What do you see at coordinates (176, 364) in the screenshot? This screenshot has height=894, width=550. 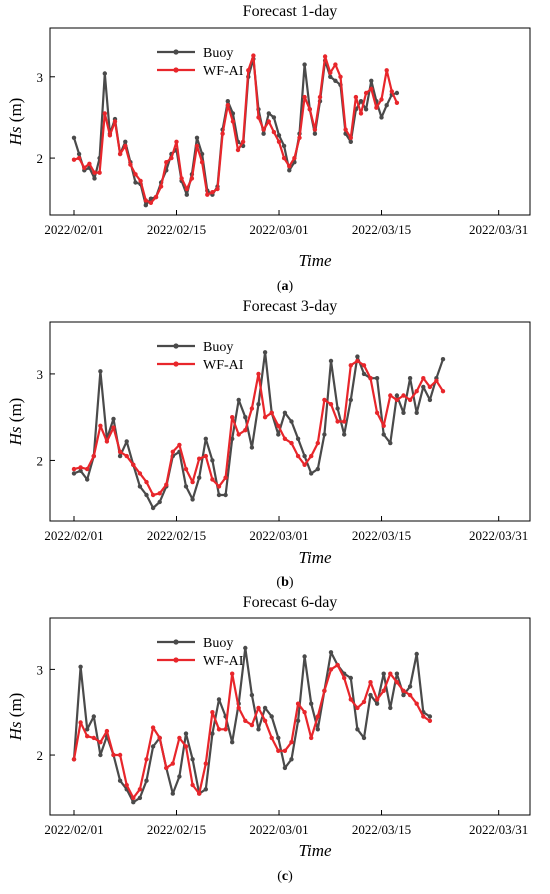 I see `legend-marker` at bounding box center [176, 364].